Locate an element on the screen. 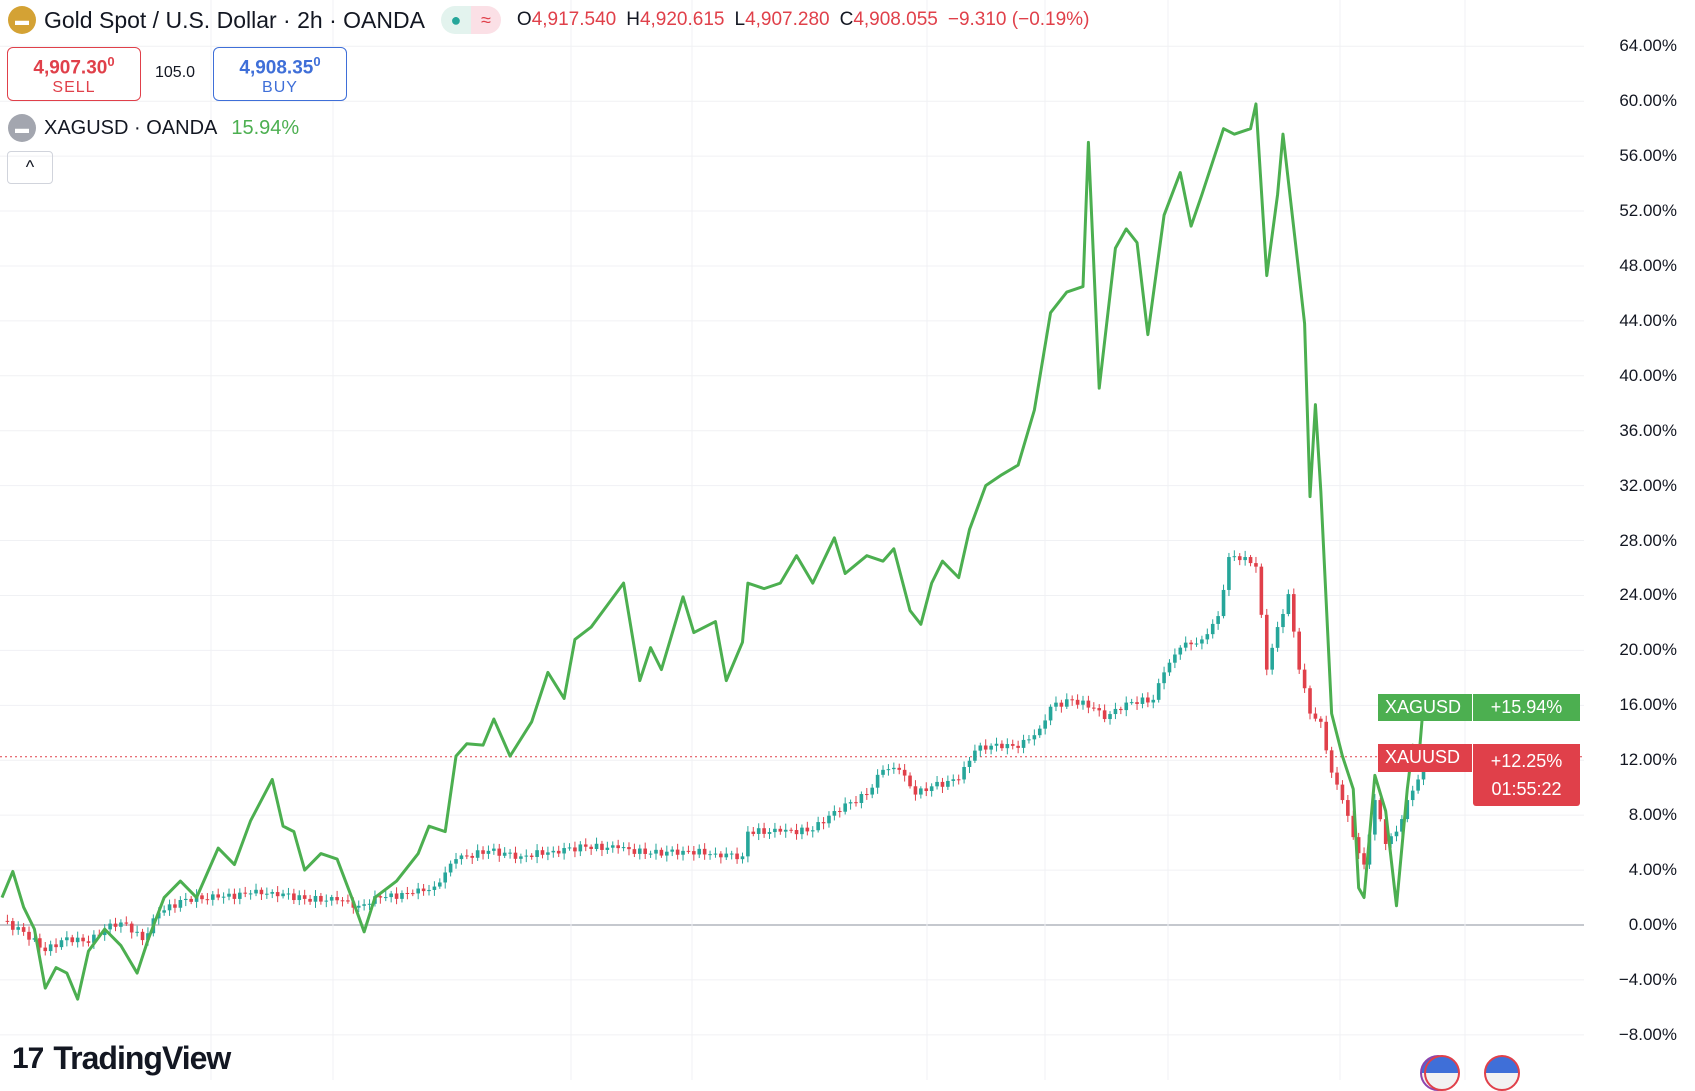 The image size is (1695, 1091). buy-price-sup: 0 is located at coordinates (317, 61).